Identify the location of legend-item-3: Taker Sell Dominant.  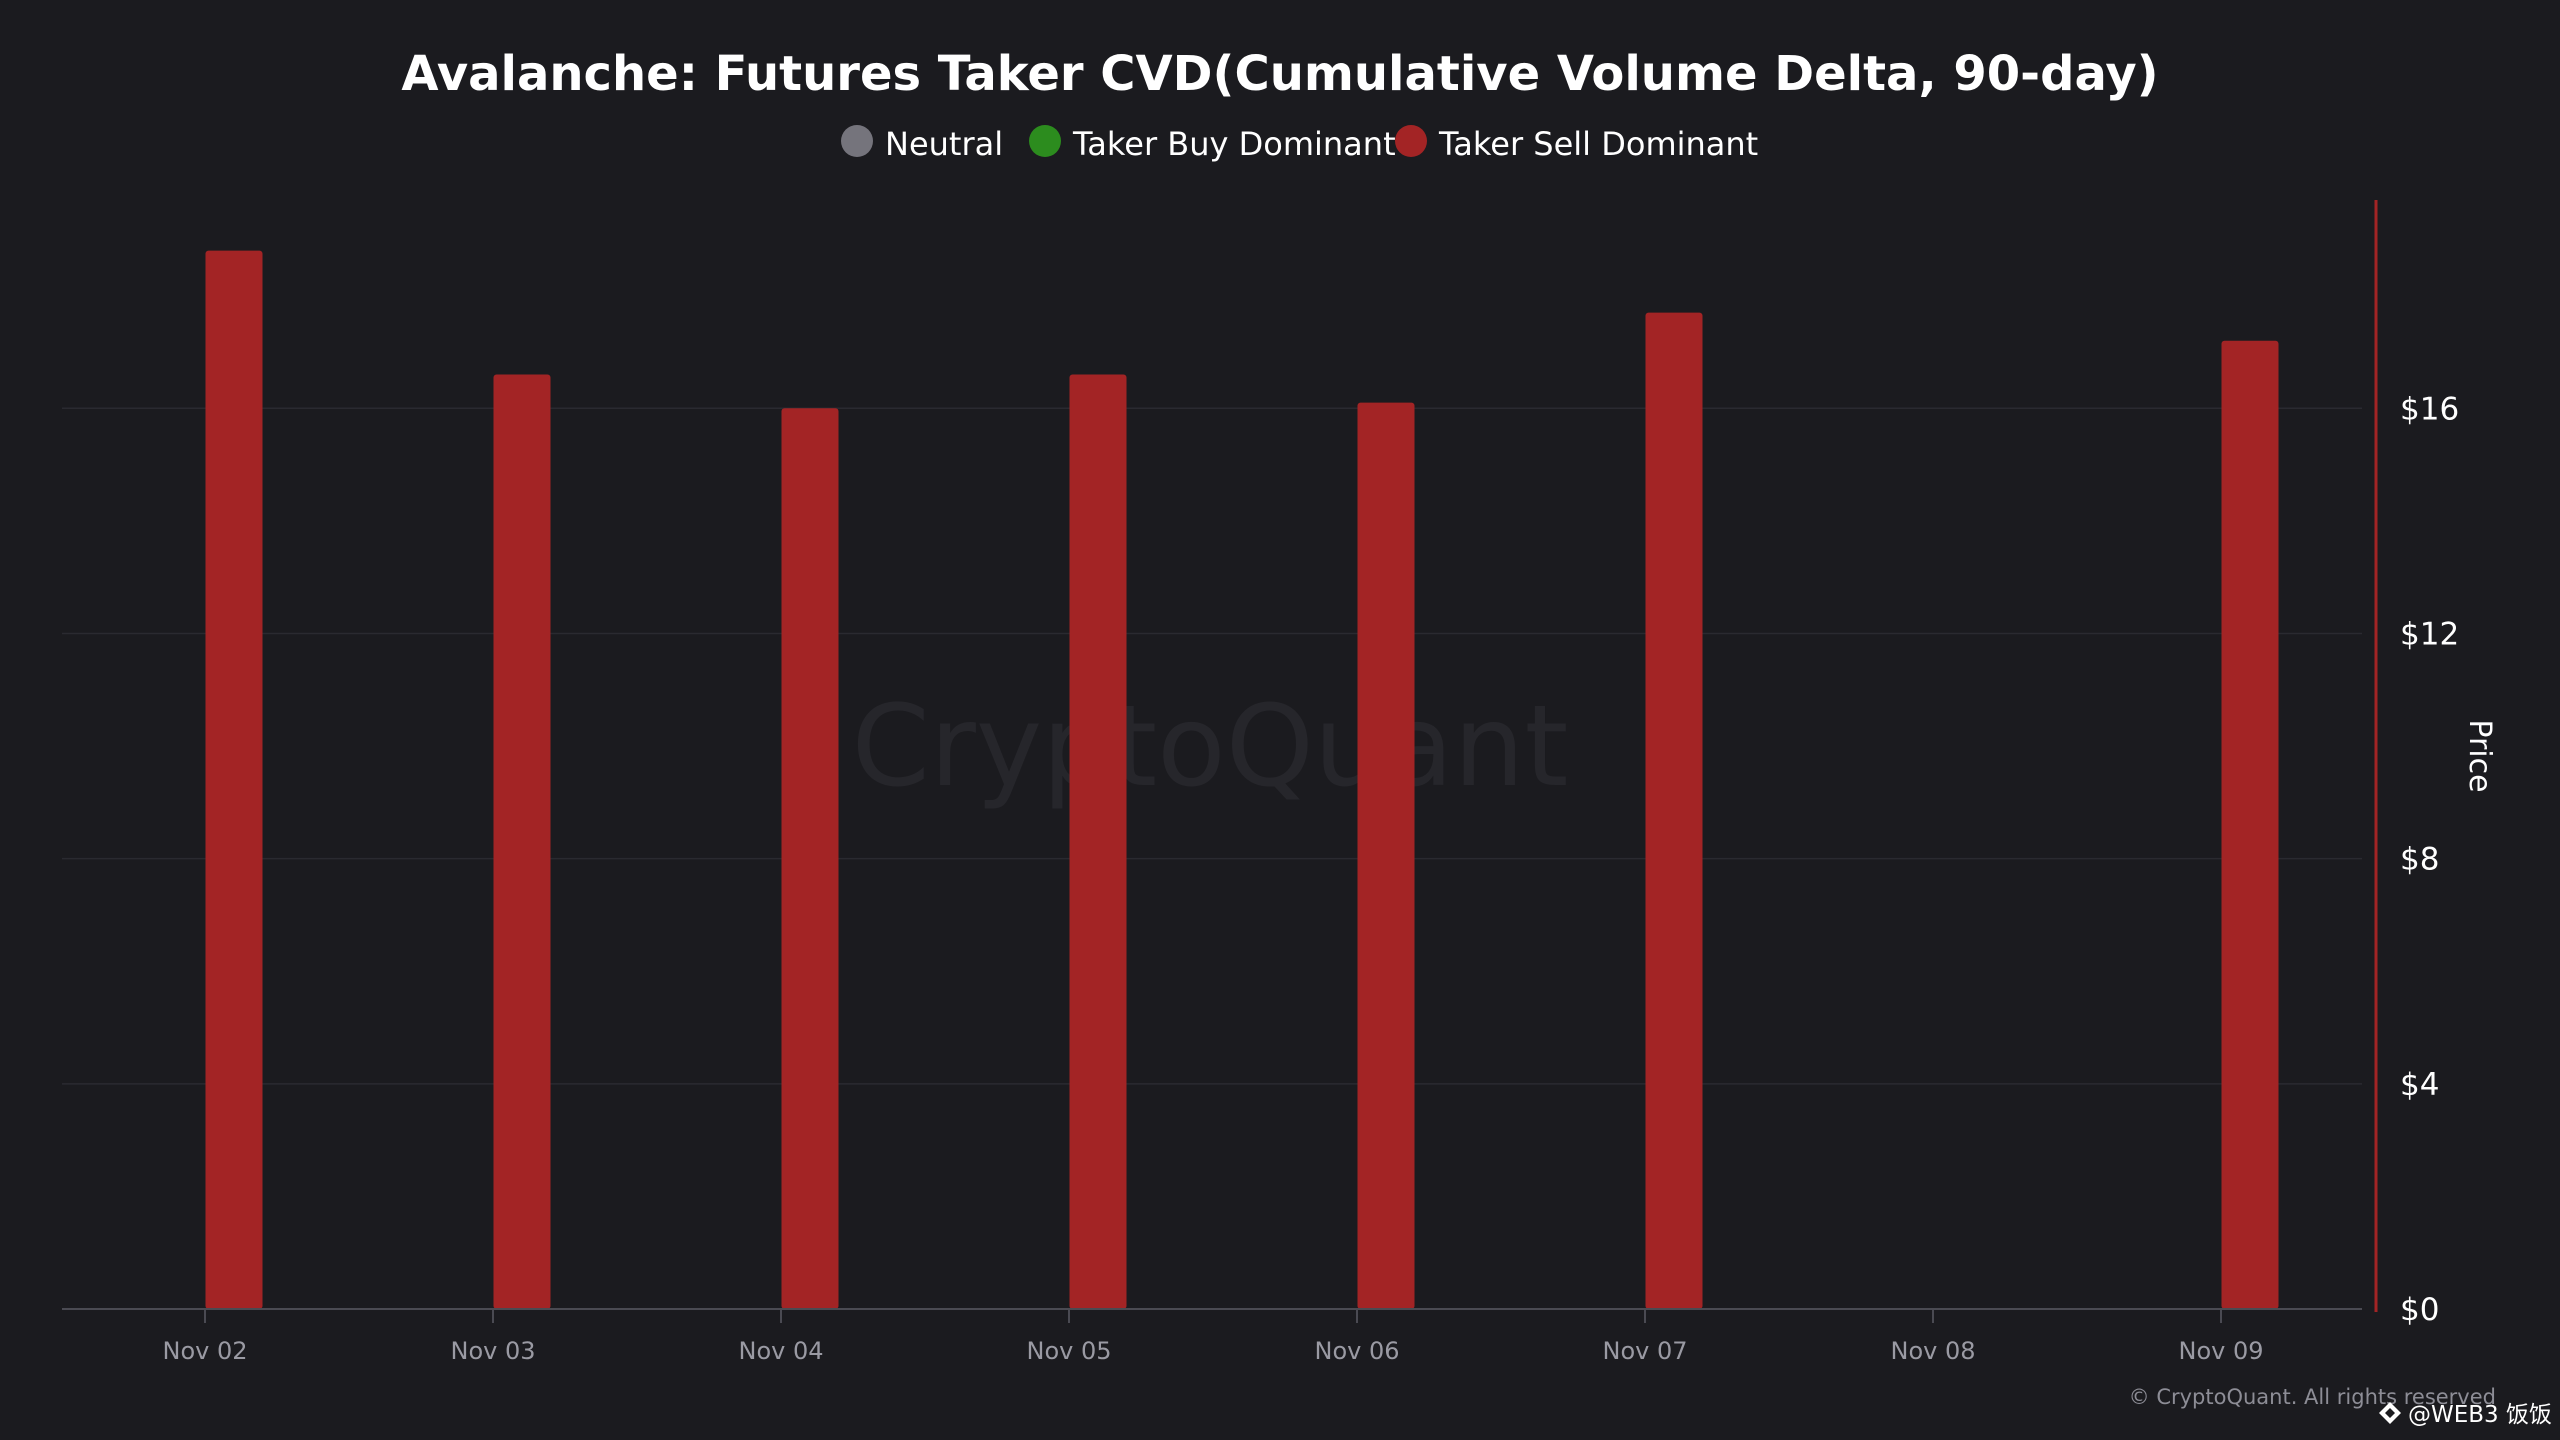
(1576, 144).